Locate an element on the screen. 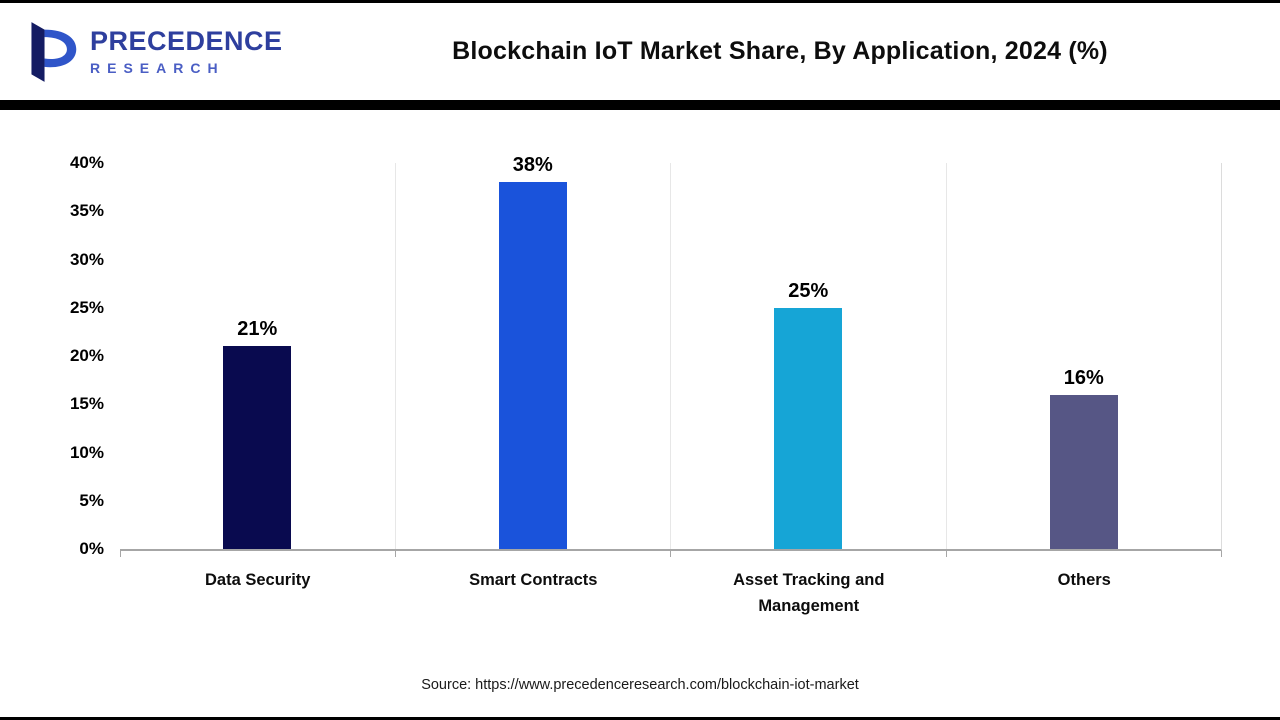 The image size is (1280, 720). y-axis: 0% 5% 10% 15% 20% 25% 30% 35% 40% is located at coordinates (60, 355).